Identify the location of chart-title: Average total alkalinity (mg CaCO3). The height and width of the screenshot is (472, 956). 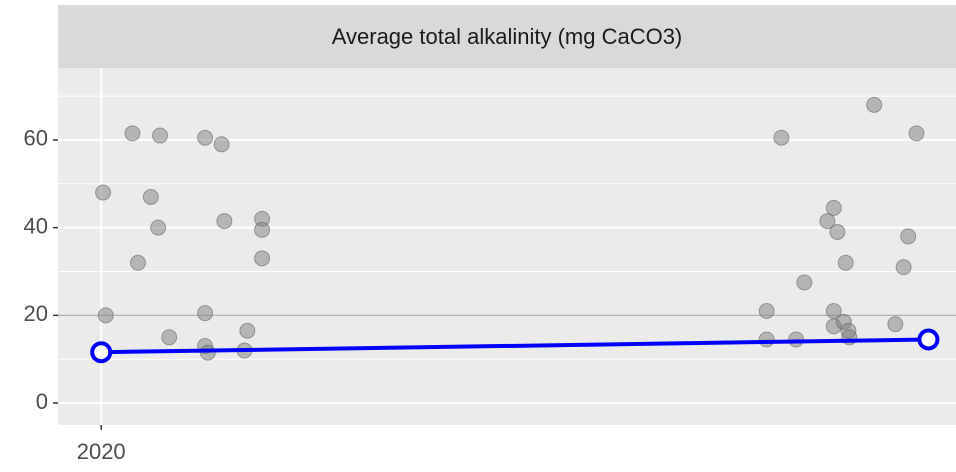
(507, 36).